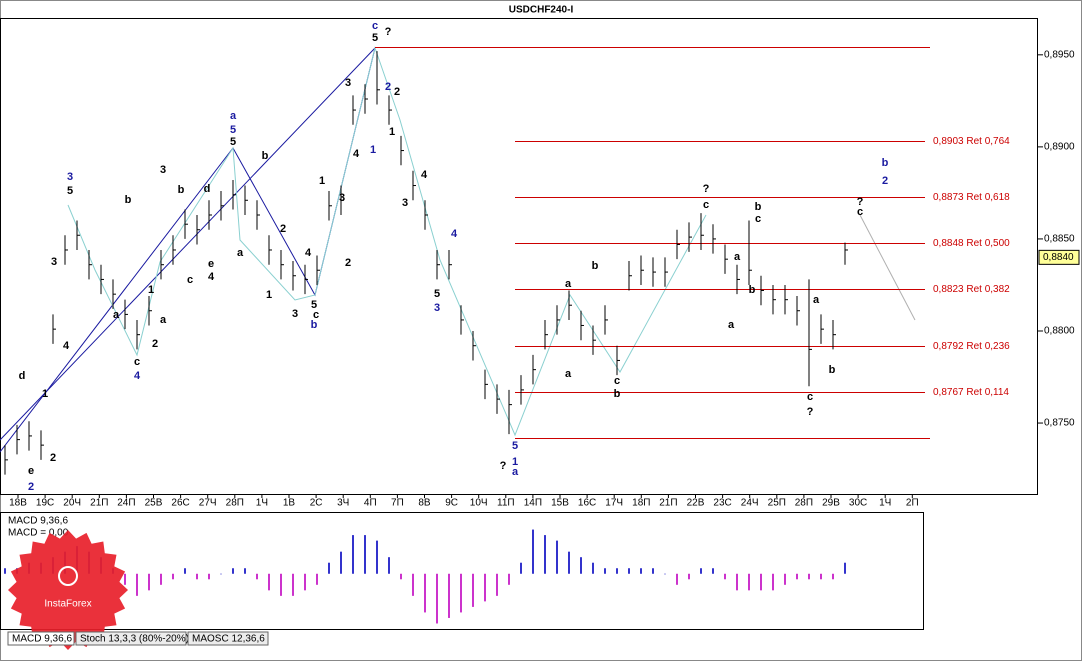 The height and width of the screenshot is (661, 1082). I want to click on tab-label: MAOSC 12,36,6, so click(228, 639).